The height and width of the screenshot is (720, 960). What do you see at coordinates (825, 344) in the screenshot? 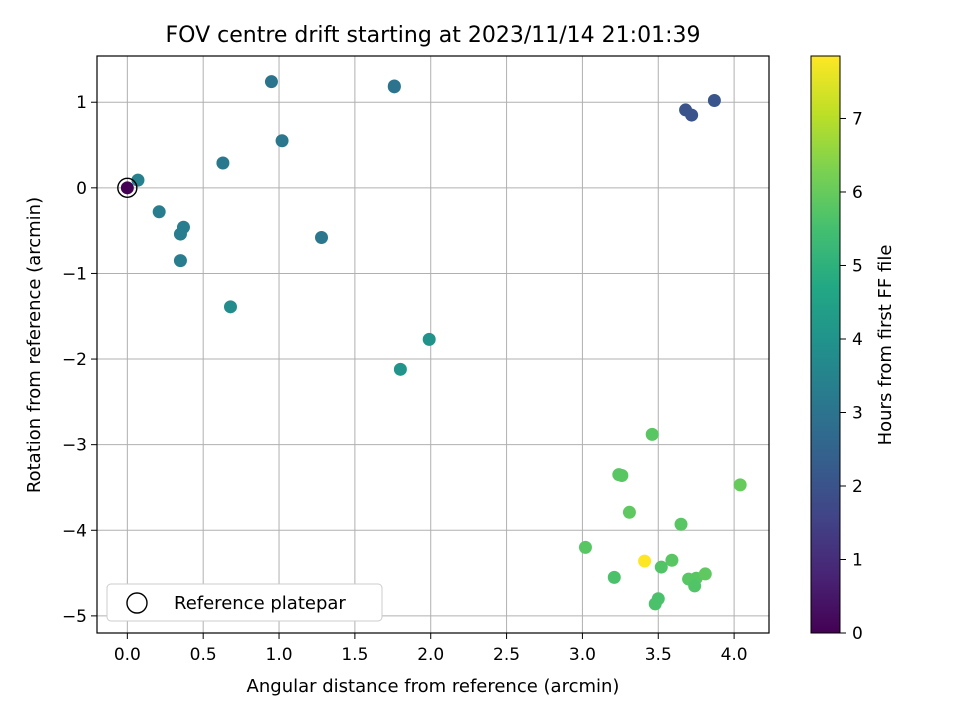
I see `colorbar-gradient` at bounding box center [825, 344].